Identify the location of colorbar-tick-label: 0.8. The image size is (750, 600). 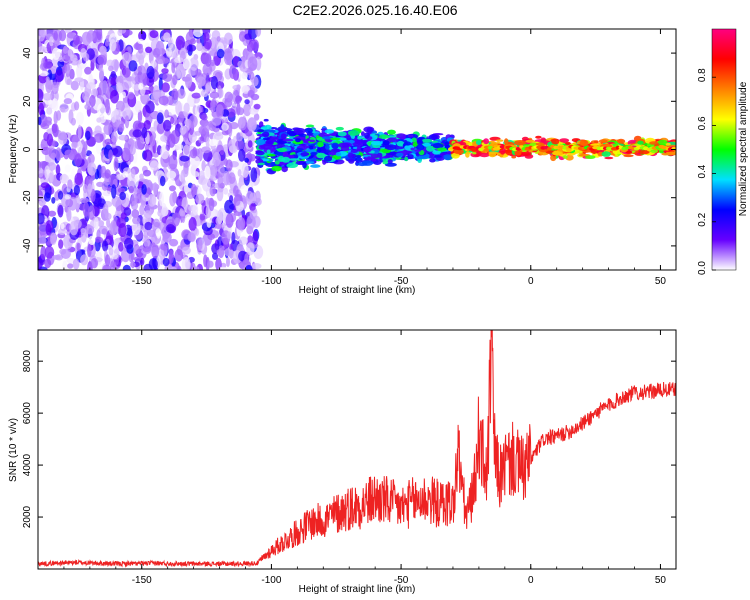
(702, 75).